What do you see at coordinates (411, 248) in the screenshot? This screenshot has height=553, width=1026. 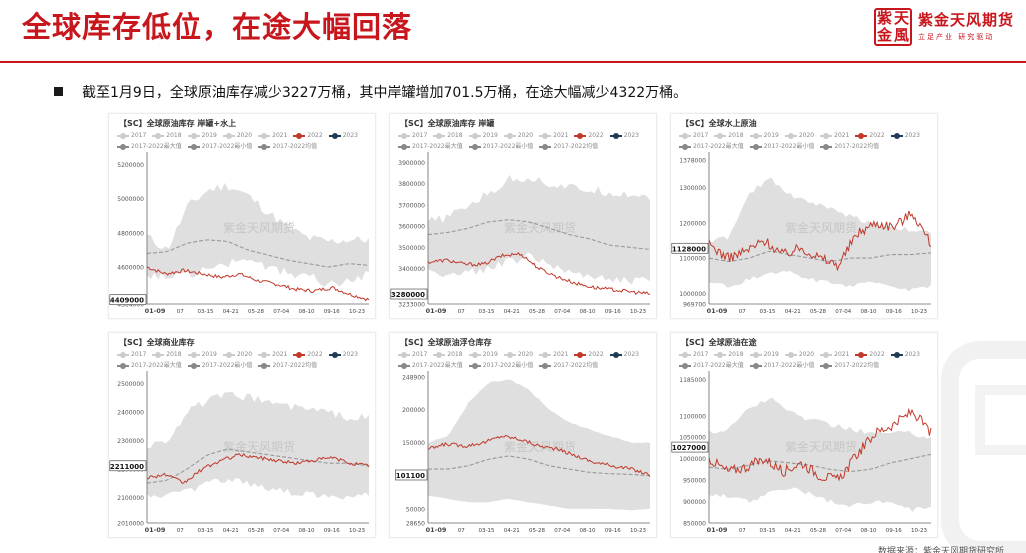 I see `y-tick-label: 3500000` at bounding box center [411, 248].